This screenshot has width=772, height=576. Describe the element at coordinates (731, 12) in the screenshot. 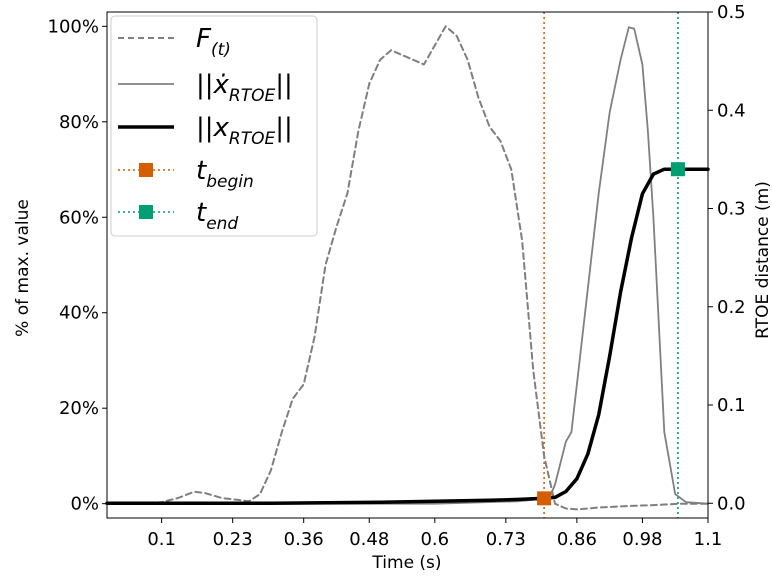

I see `y2-tick-label: 0.5` at that location.